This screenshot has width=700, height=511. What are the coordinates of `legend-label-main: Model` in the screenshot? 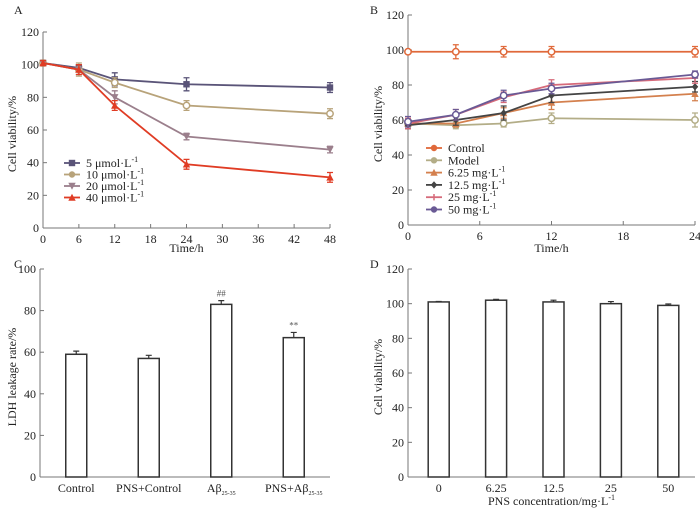 It's located at (464, 160).